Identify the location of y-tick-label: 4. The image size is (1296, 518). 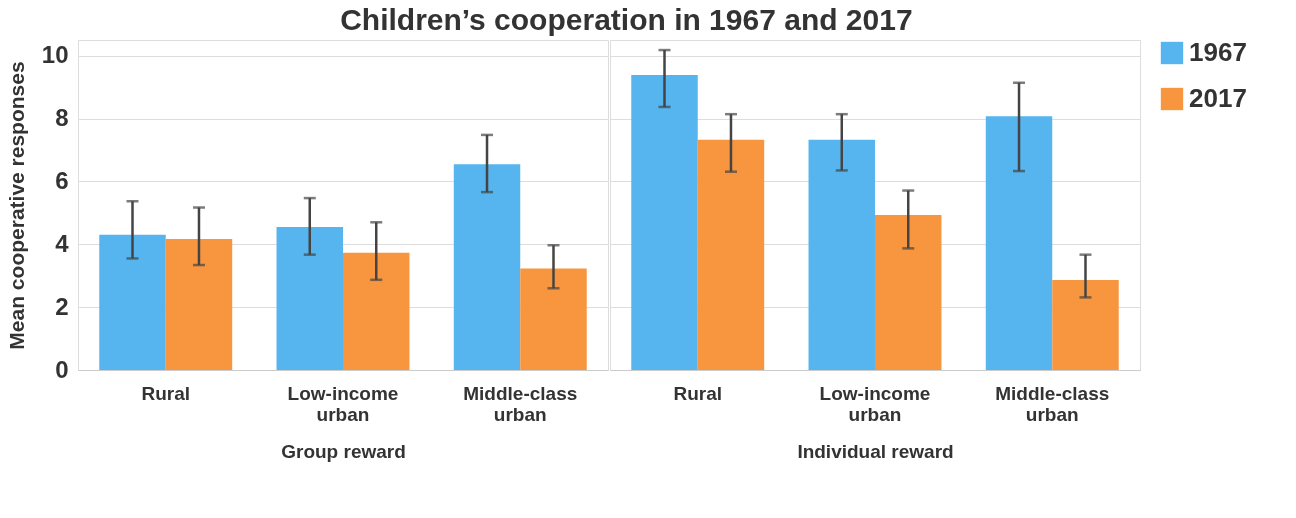
(62, 243).